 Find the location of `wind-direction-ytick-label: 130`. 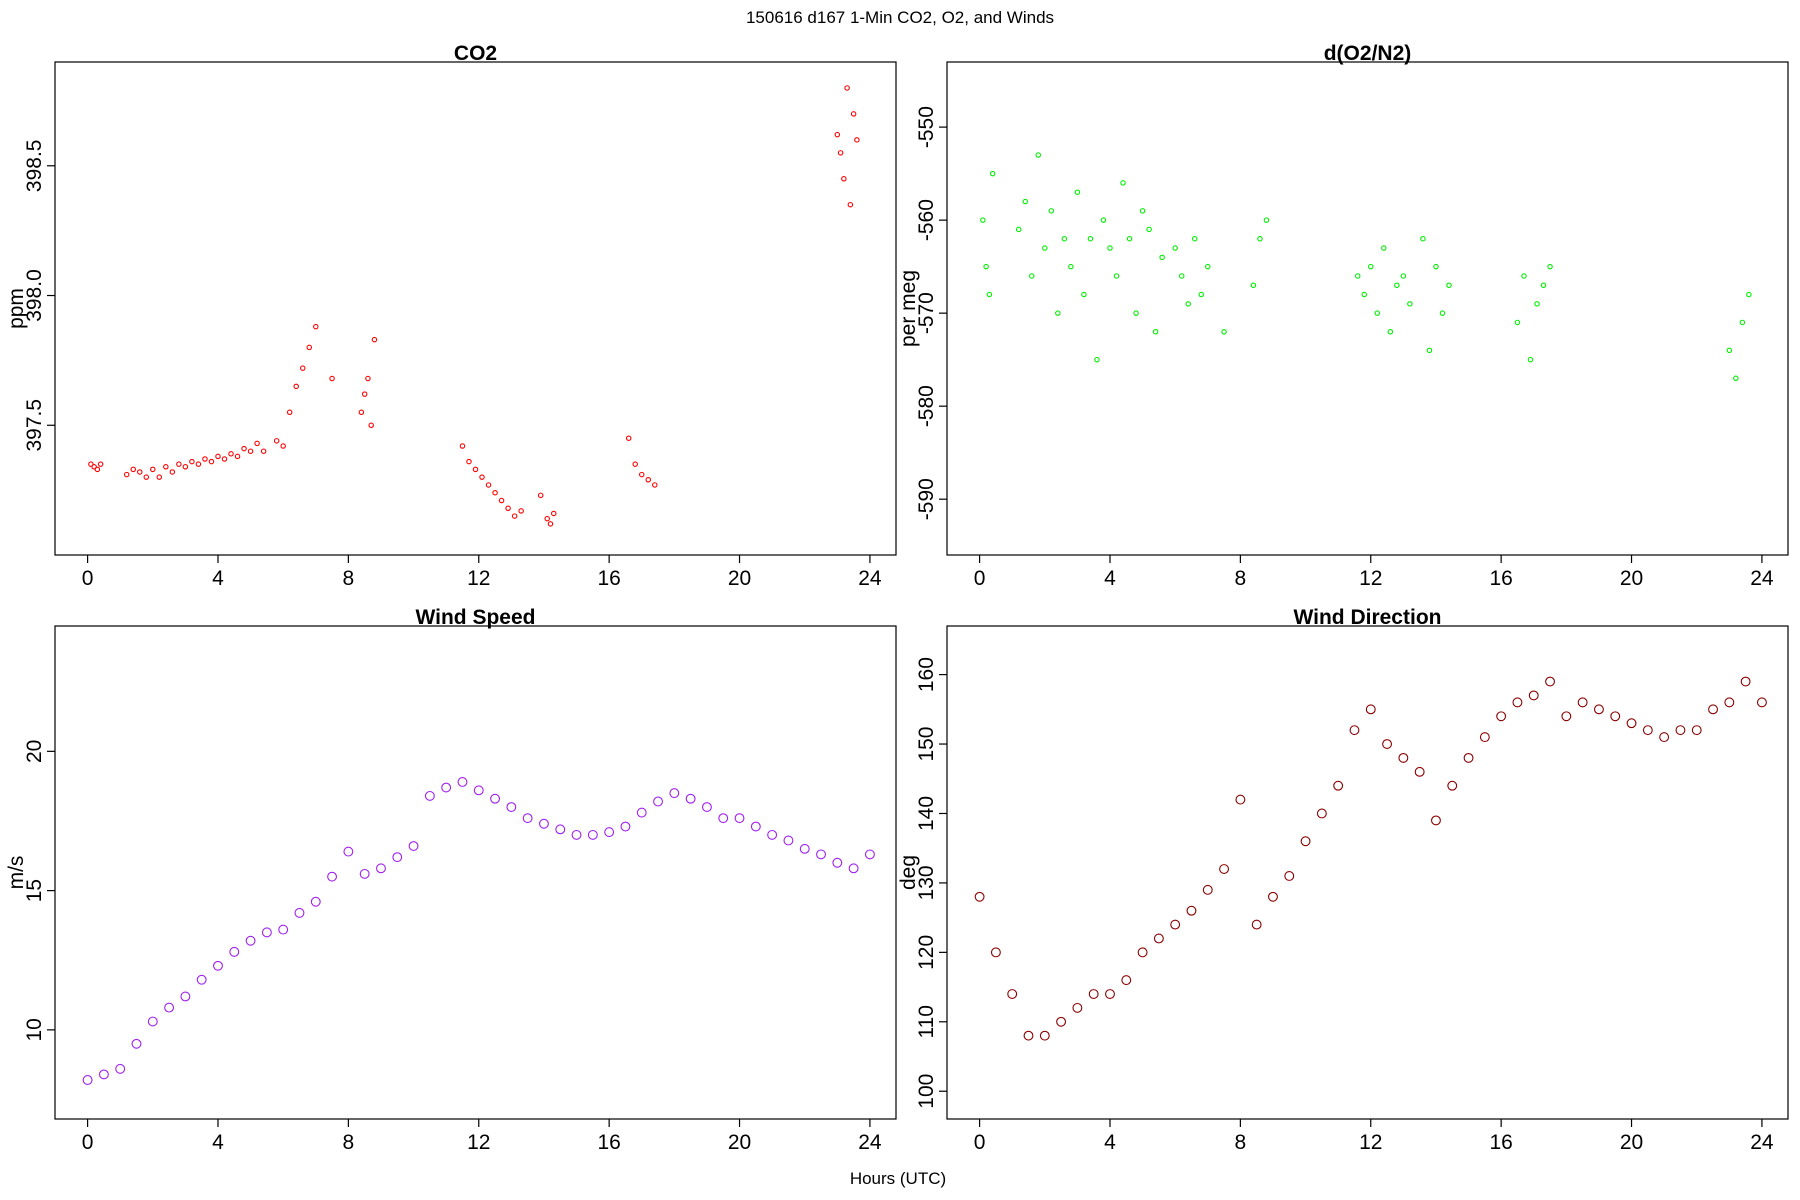

wind-direction-ytick-label: 130 is located at coordinates (926, 882).